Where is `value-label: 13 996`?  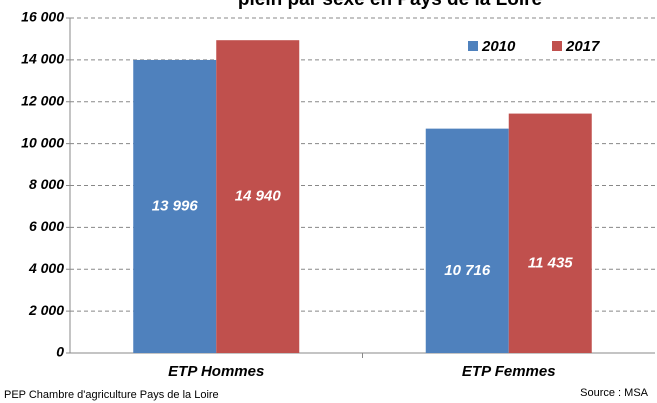 value-label: 13 996 is located at coordinates (175, 205).